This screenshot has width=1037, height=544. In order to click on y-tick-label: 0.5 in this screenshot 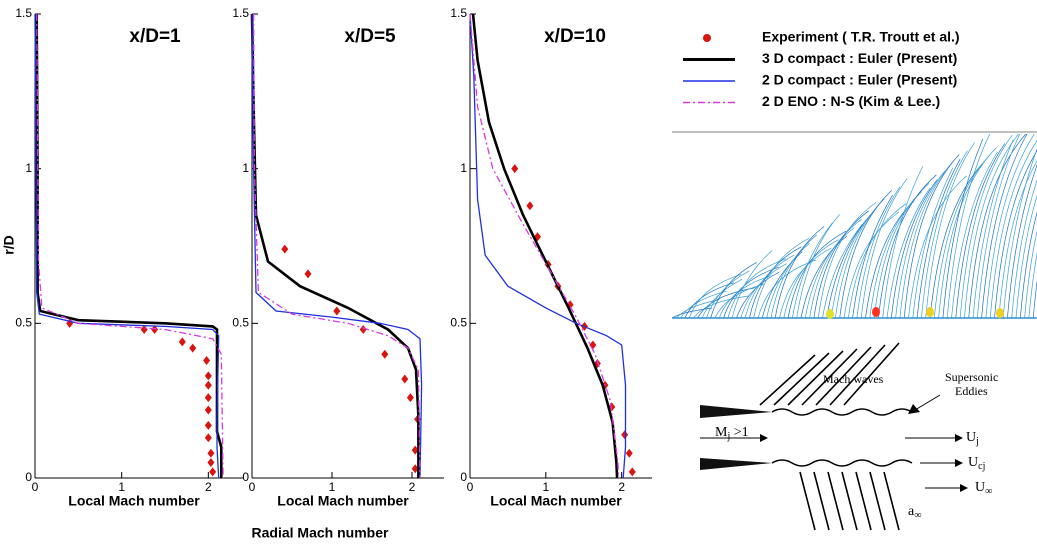, I will do `click(240, 323)`.